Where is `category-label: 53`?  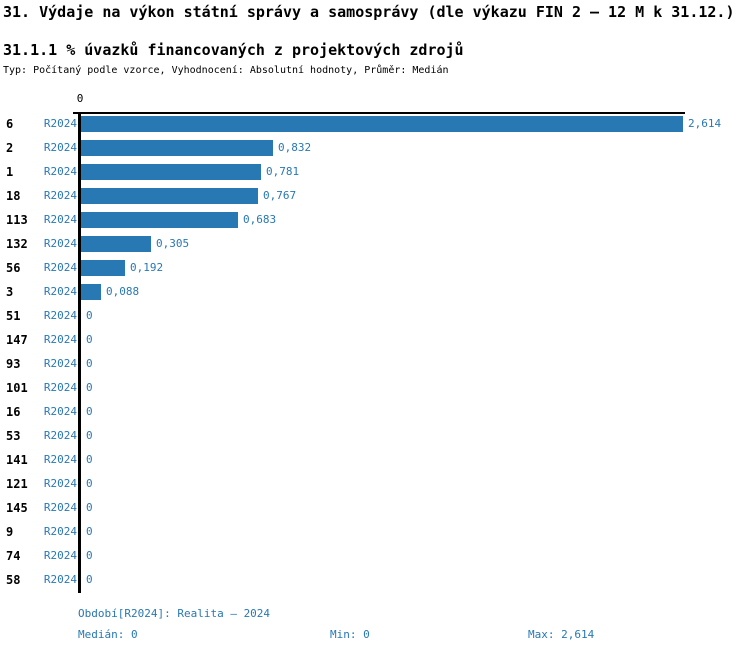
category-label: 53 is located at coordinates (13, 436).